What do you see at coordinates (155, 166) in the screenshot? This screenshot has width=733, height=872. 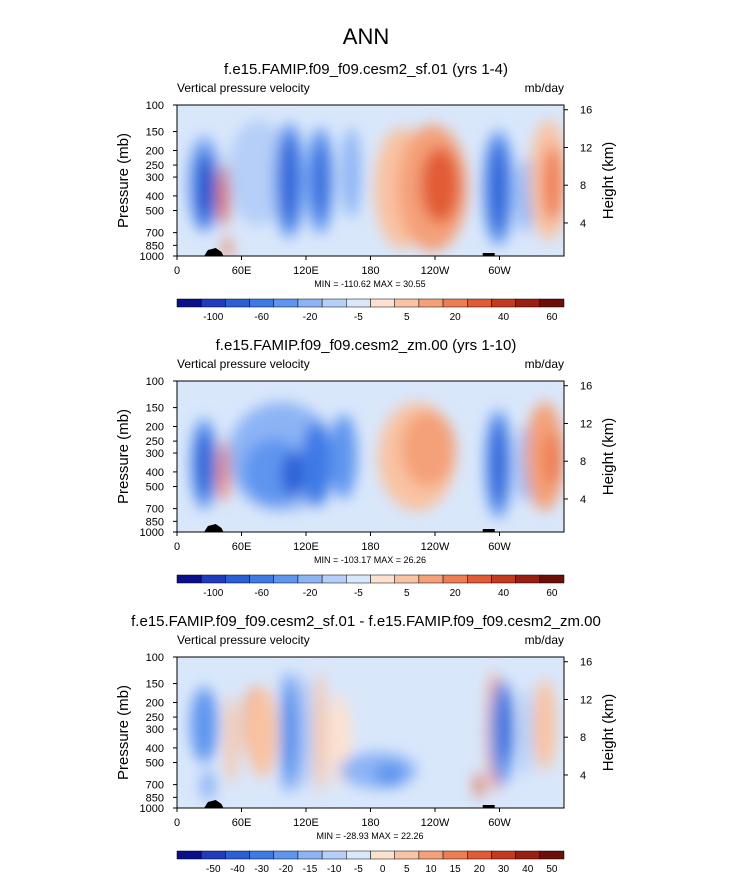 I see `y-tick-label: 250` at bounding box center [155, 166].